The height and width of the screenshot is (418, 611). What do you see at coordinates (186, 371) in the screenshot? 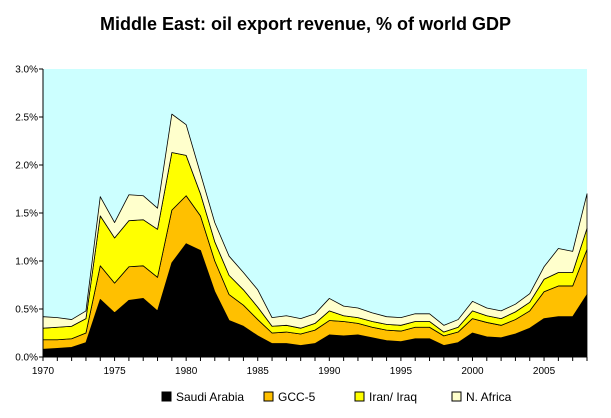
I see `x-tick-label: 1980` at bounding box center [186, 371].